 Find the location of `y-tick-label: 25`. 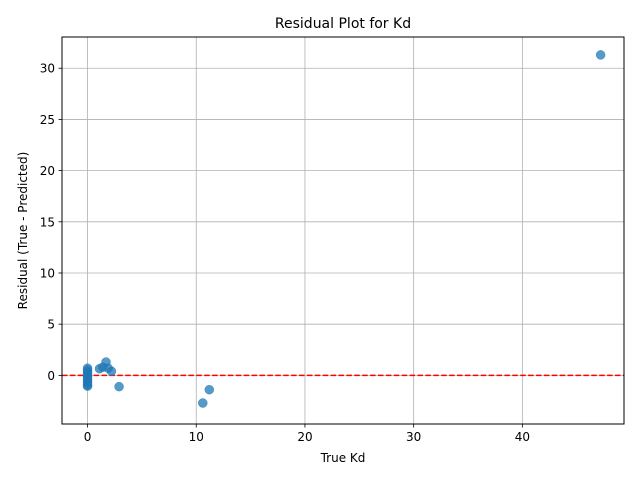

y-tick-label: 25 is located at coordinates (47, 120).